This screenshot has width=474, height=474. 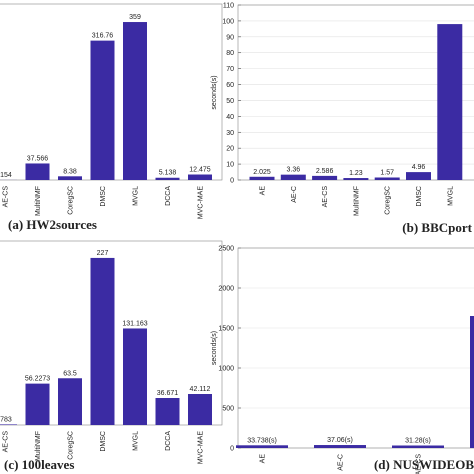 What do you see at coordinates (228, 6) in the screenshot?
I see `y-tick-label: 110` at bounding box center [228, 6].